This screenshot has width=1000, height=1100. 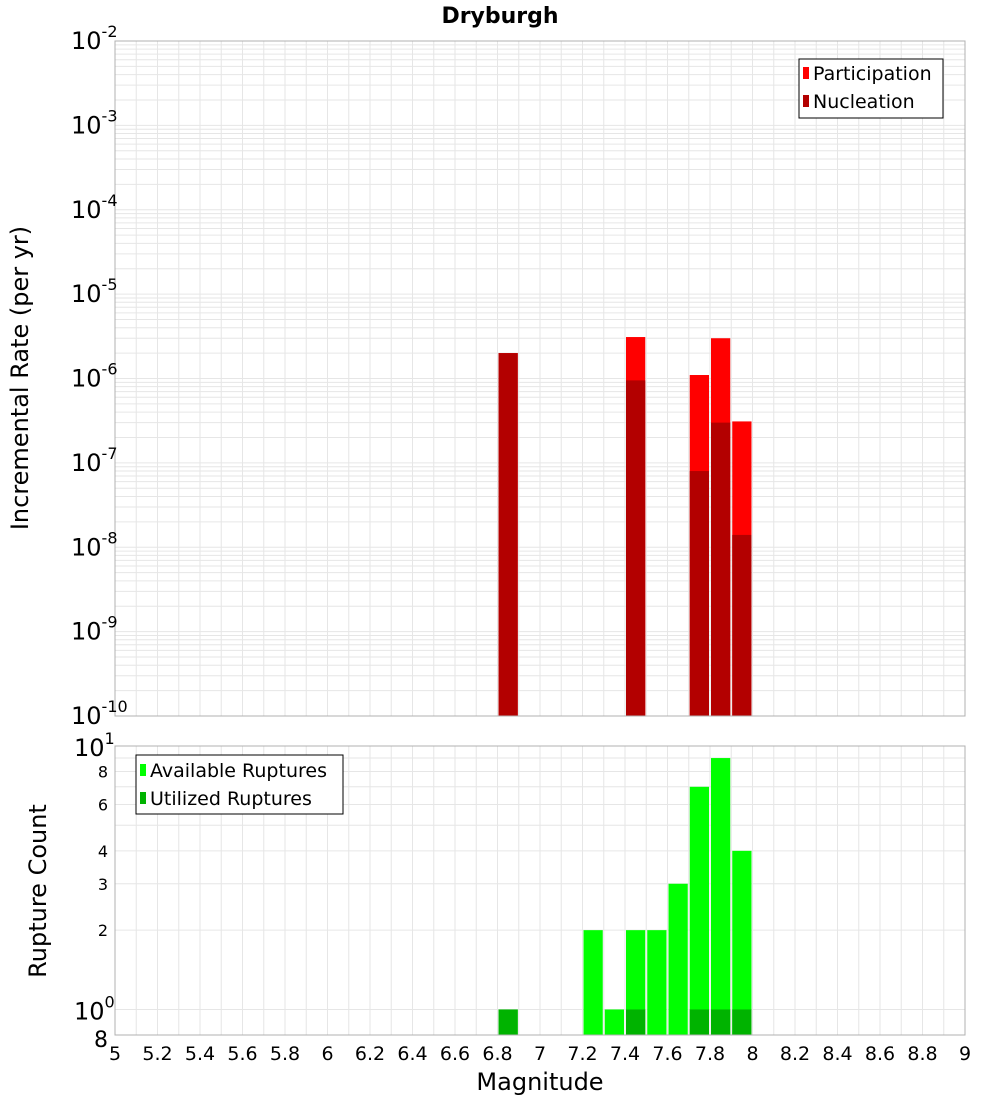 What do you see at coordinates (710, 1054) in the screenshot?
I see `x-tick-label: 7.8` at bounding box center [710, 1054].